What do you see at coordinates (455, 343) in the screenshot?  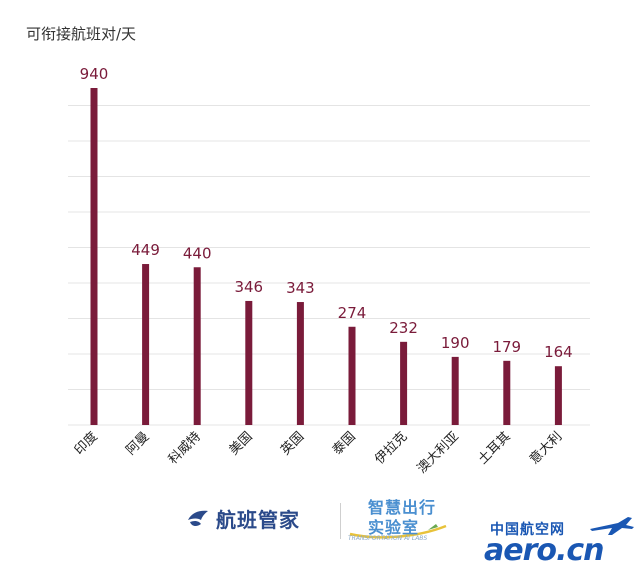 I see `value-label: 190` at bounding box center [455, 343].